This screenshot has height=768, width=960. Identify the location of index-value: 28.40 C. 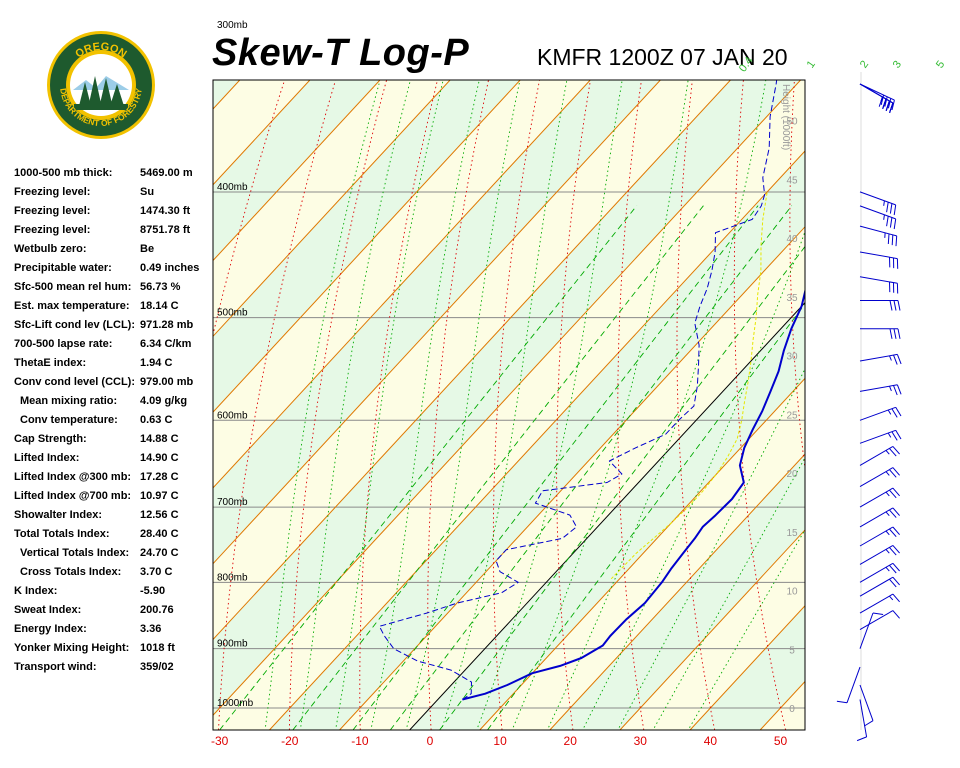
(159, 534).